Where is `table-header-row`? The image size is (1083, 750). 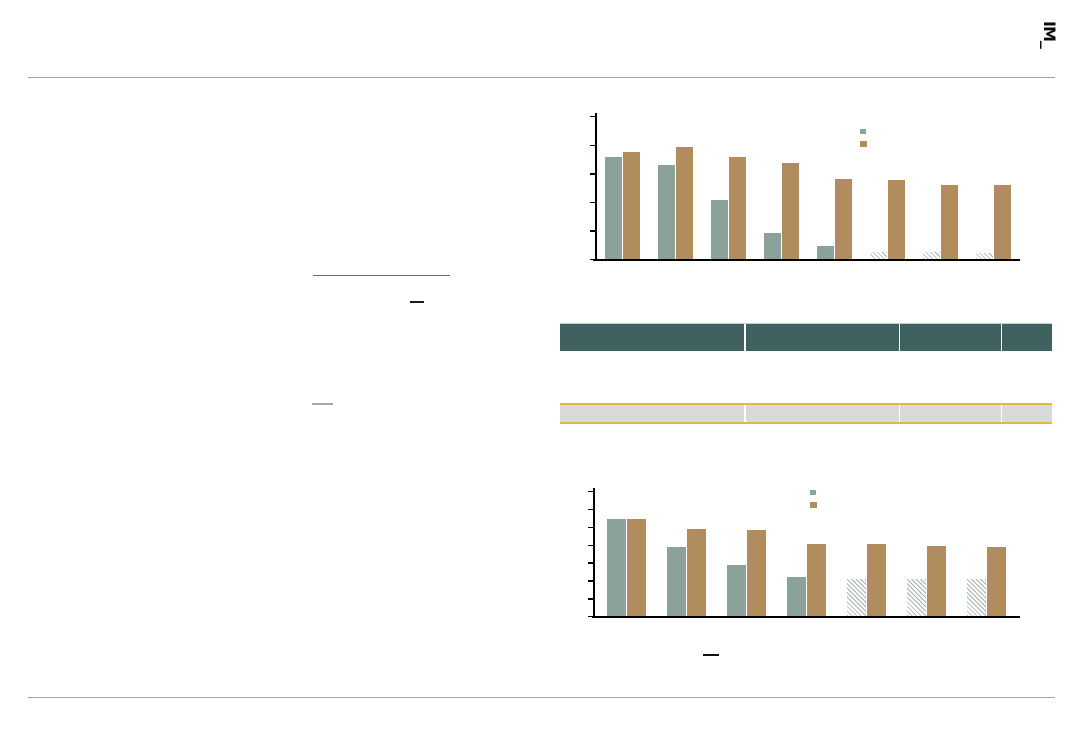 table-header-row is located at coordinates (806, 336).